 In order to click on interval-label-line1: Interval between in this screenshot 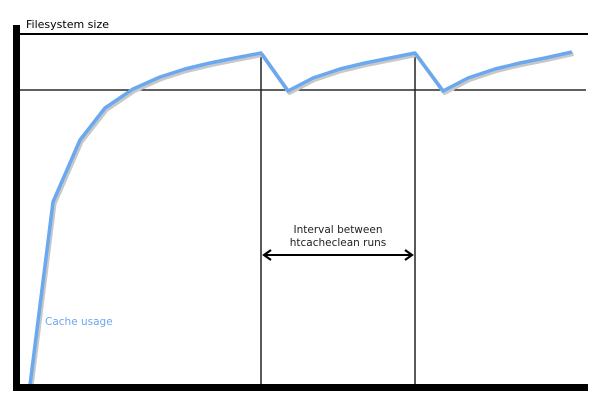, I will do `click(338, 230)`.